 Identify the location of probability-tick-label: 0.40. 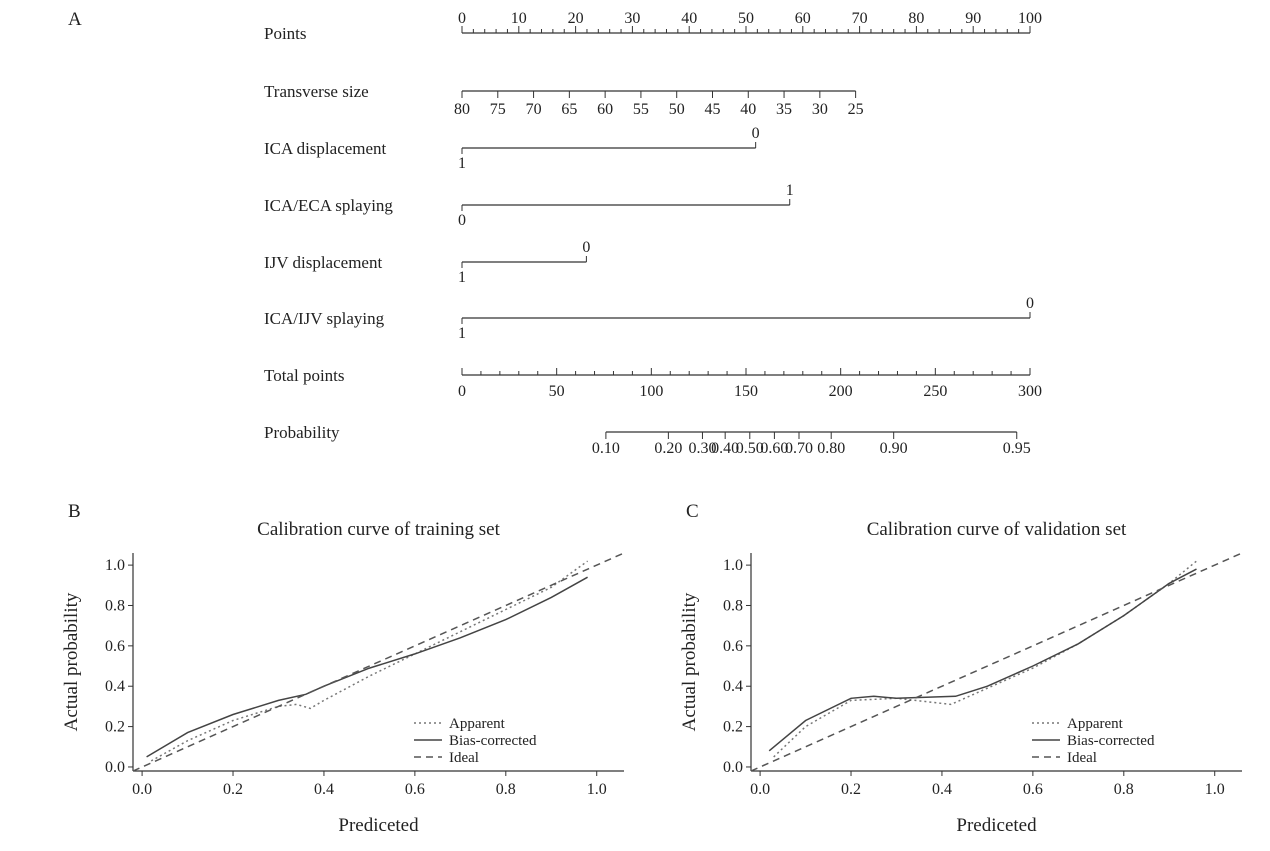
(725, 448).